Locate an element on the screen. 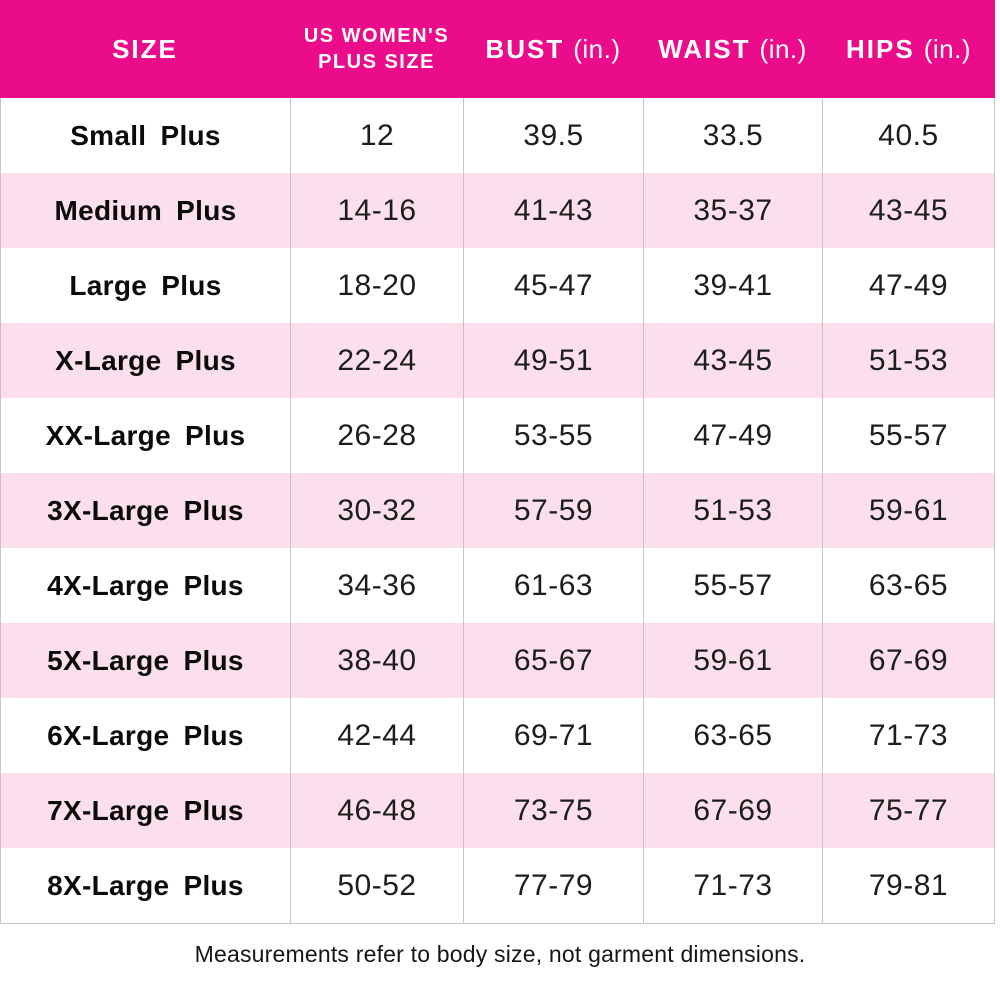  table-row: X-Large Plus 22-24 49-51 43-45 51-53 is located at coordinates (497, 360).